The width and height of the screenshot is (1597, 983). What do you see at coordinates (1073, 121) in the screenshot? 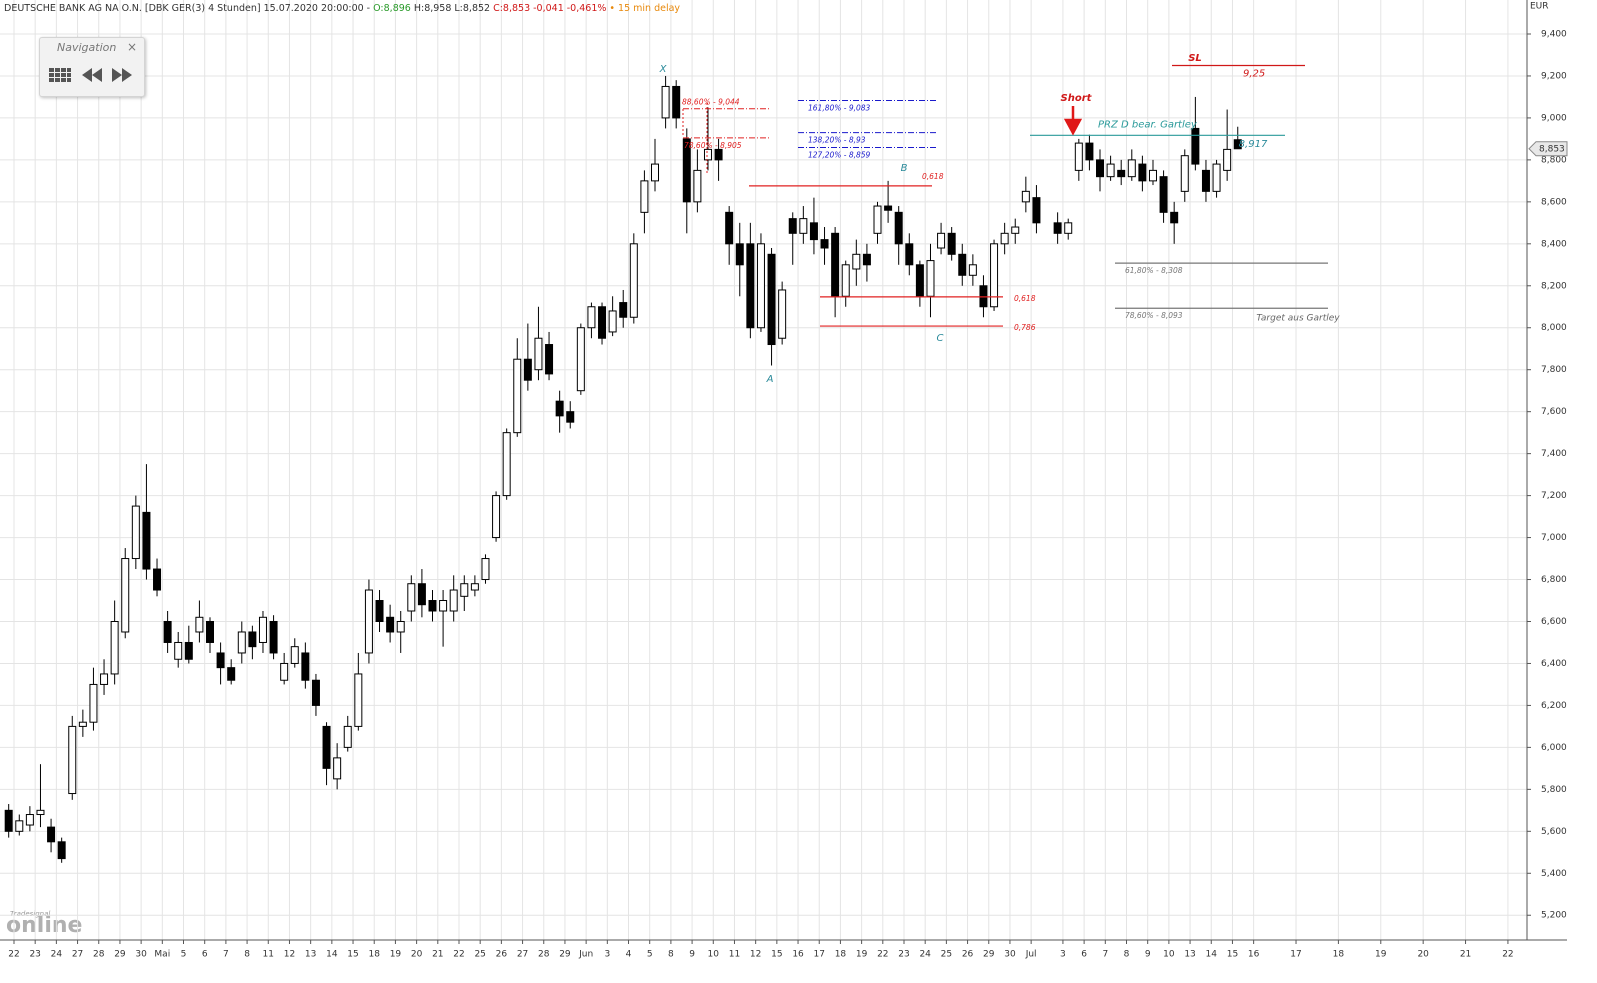
I see `short-arrow` at bounding box center [1073, 121].